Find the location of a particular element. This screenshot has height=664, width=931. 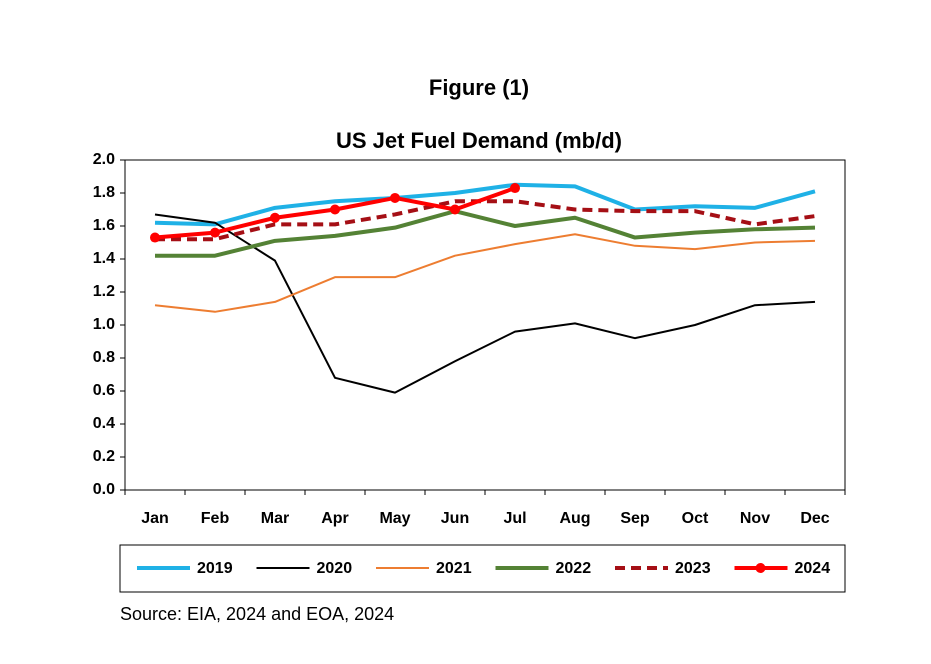

x-tick-label: May is located at coordinates (394, 518).